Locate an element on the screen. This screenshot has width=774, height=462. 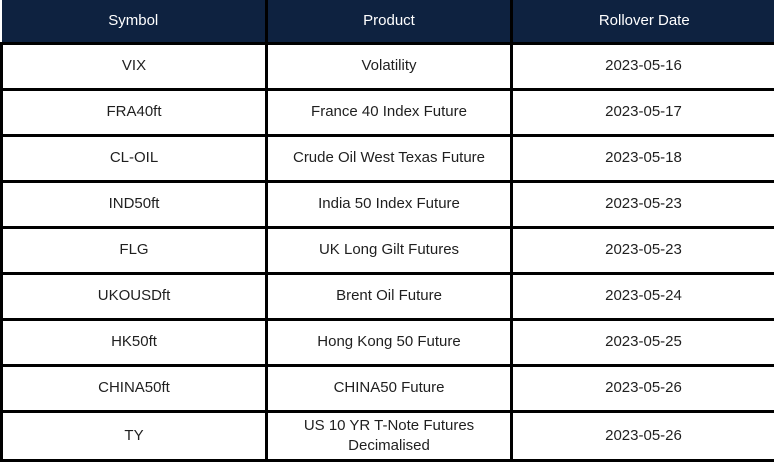
product-cell: Volatility is located at coordinates (389, 66).